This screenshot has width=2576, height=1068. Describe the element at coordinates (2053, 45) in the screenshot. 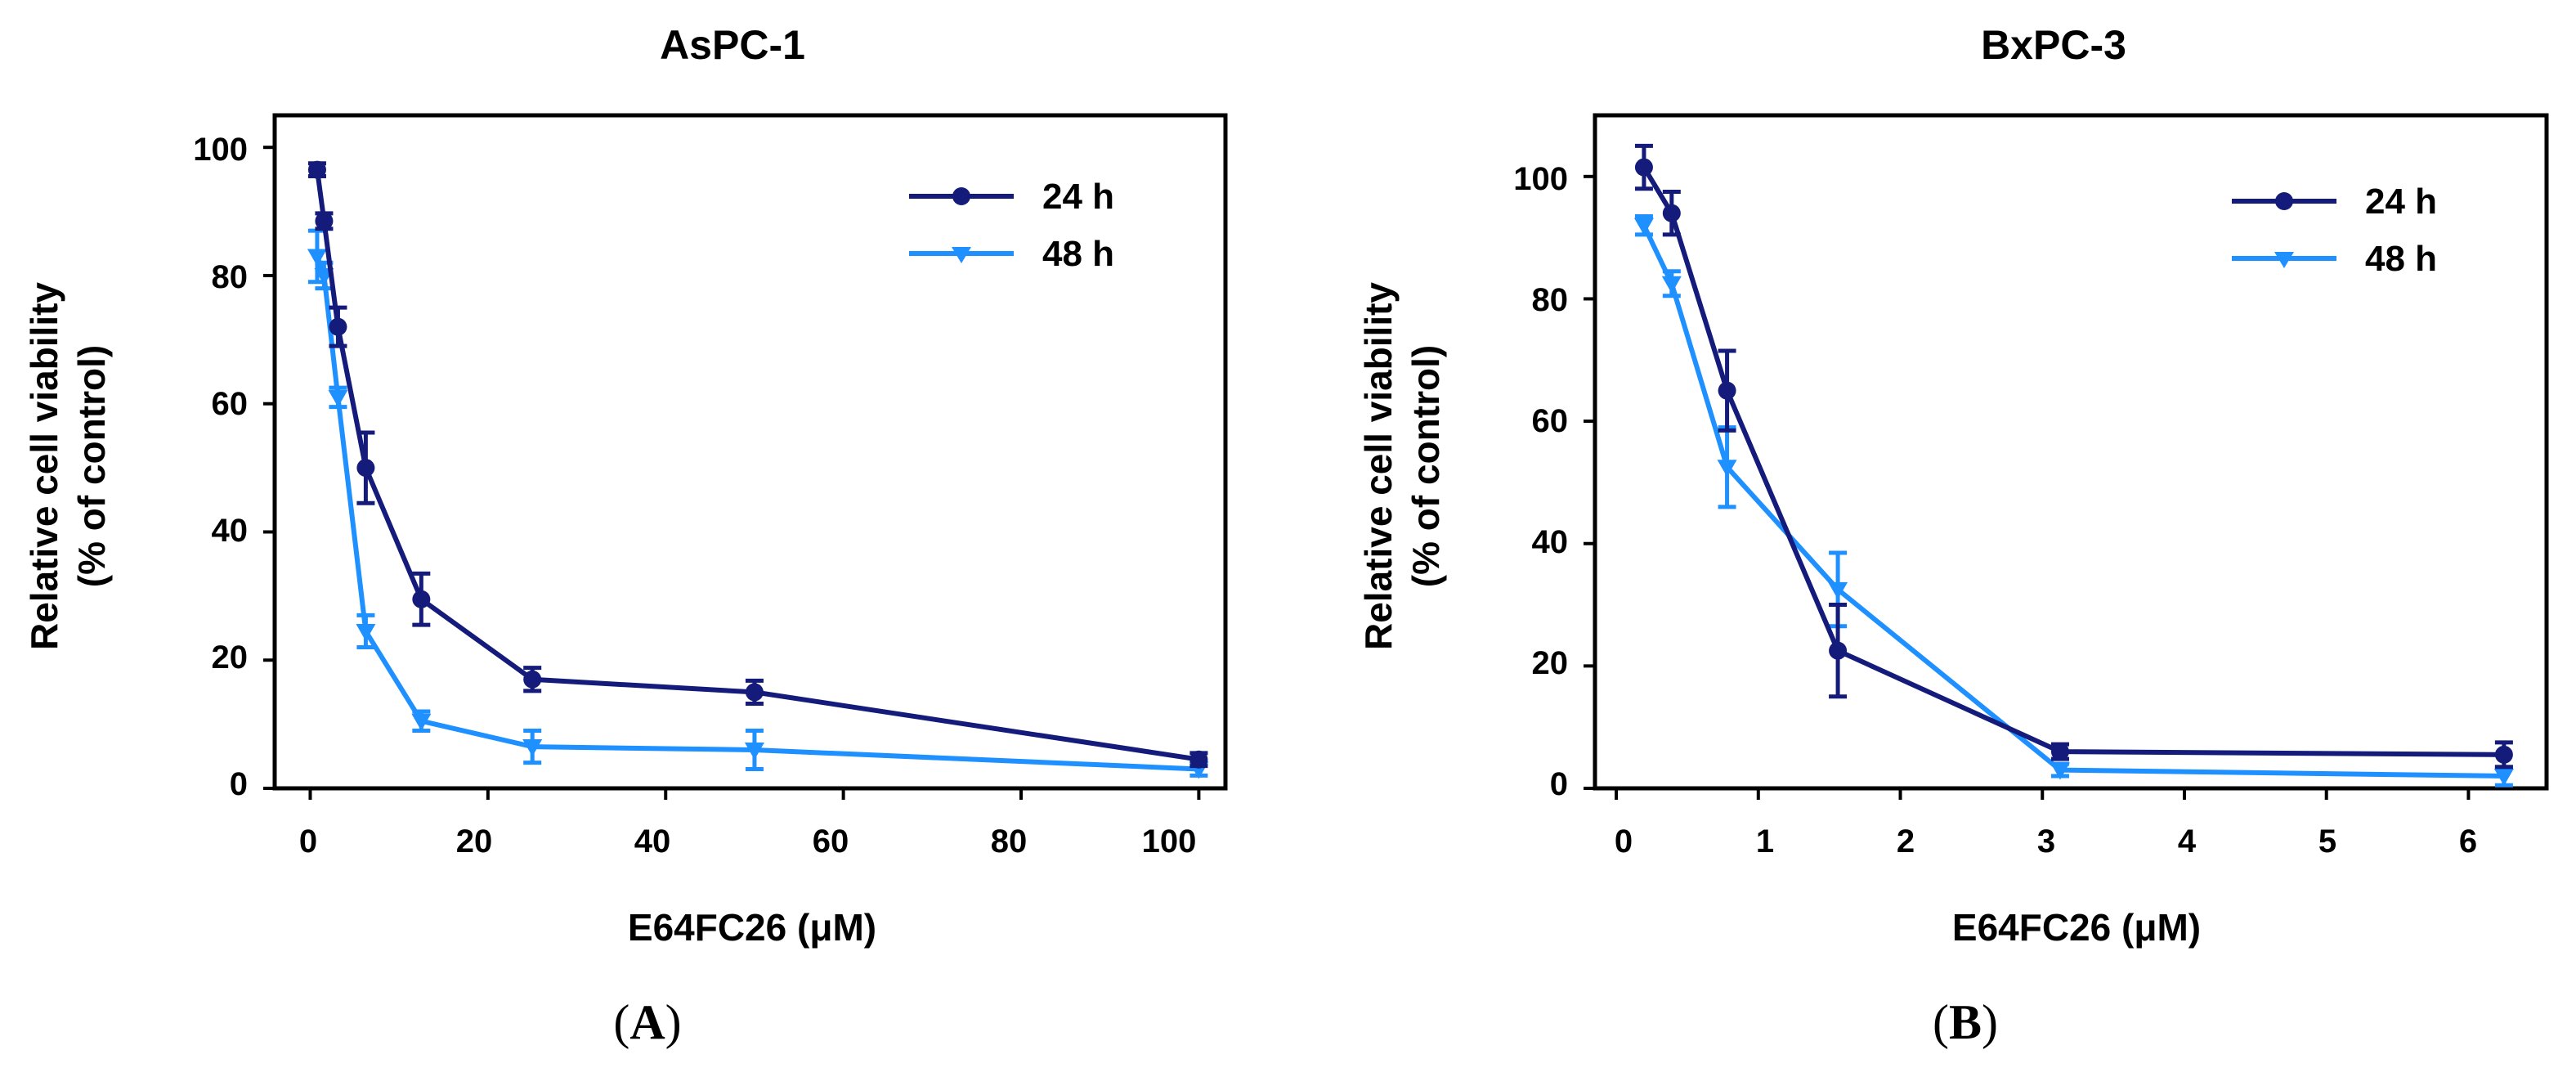

I see `chart-title: BxPC-3` at that location.